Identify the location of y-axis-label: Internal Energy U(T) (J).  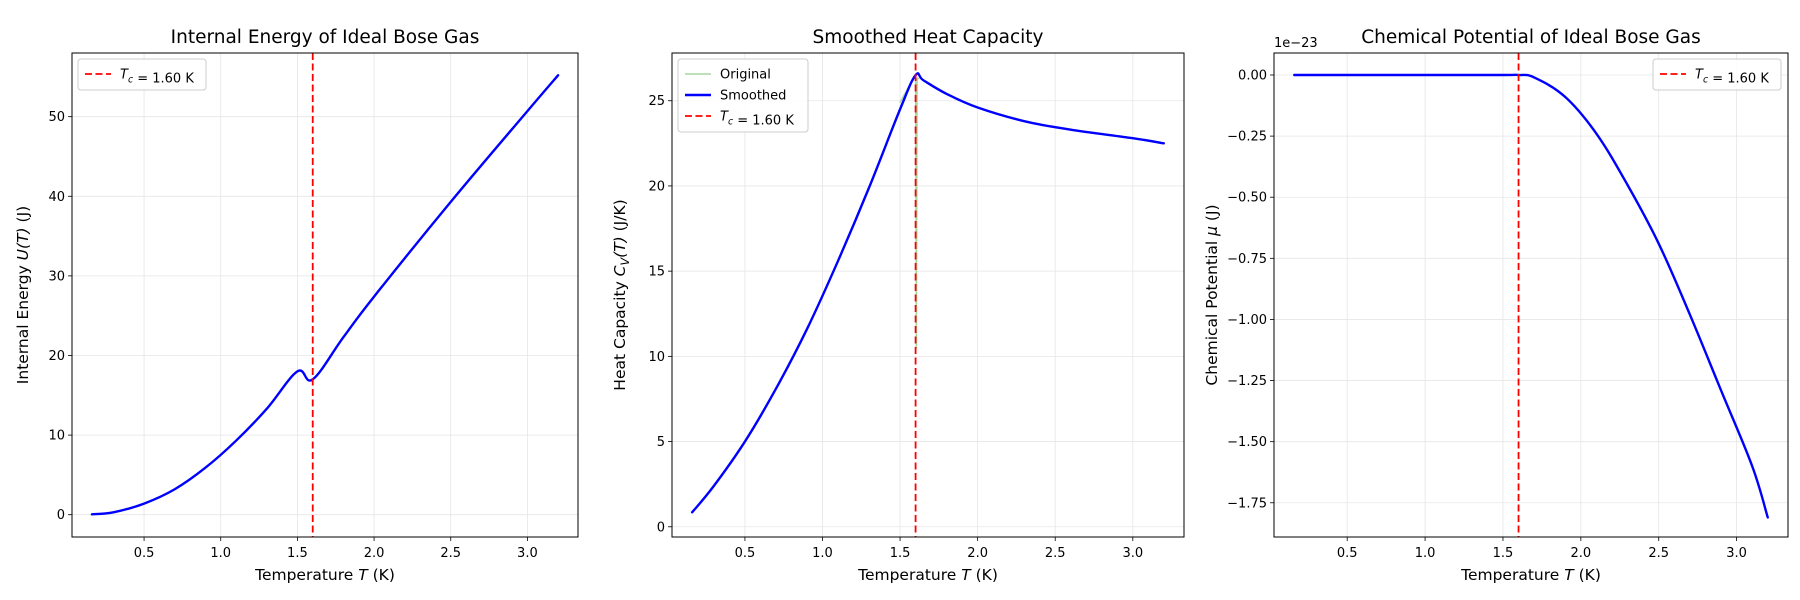
(23, 295).